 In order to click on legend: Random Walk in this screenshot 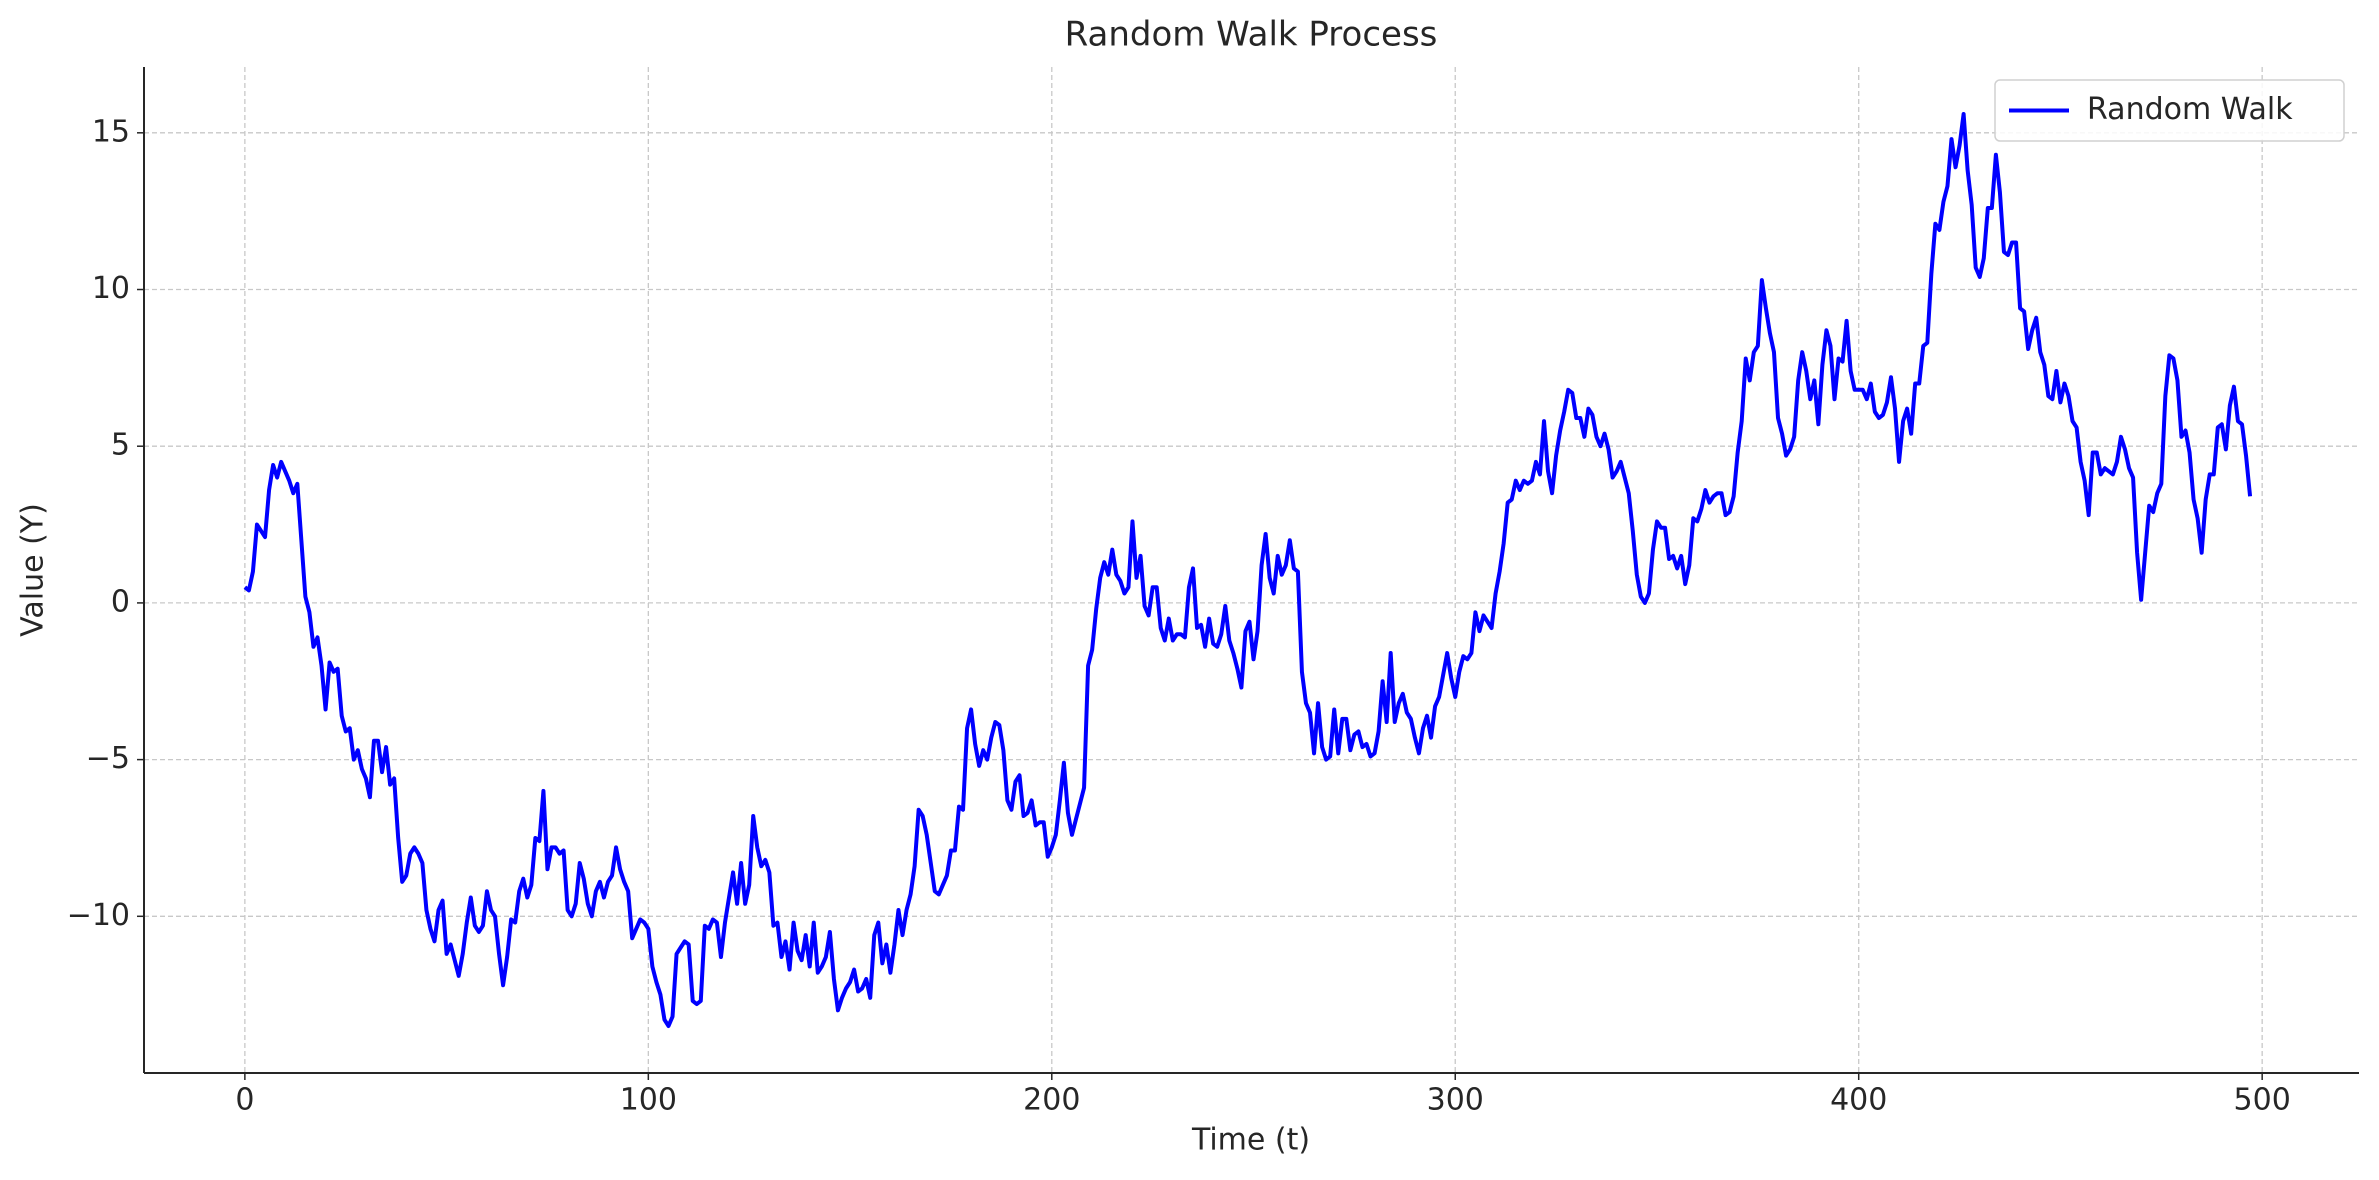, I will do `click(2169, 110)`.